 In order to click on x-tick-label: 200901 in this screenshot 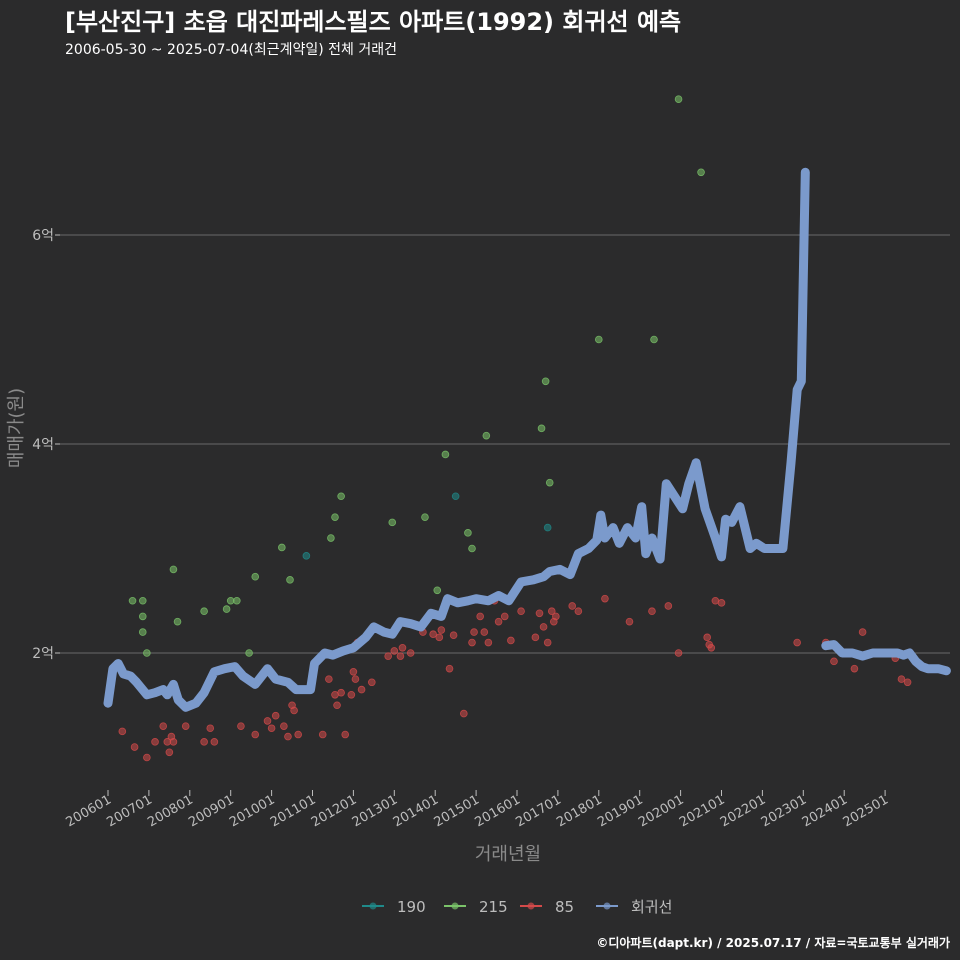, I will do `click(211, 811)`.